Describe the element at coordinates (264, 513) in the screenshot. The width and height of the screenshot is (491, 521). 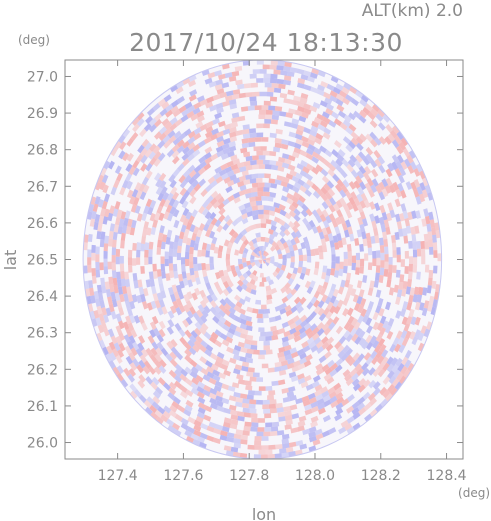
I see `x-axis-title: lon` at that location.